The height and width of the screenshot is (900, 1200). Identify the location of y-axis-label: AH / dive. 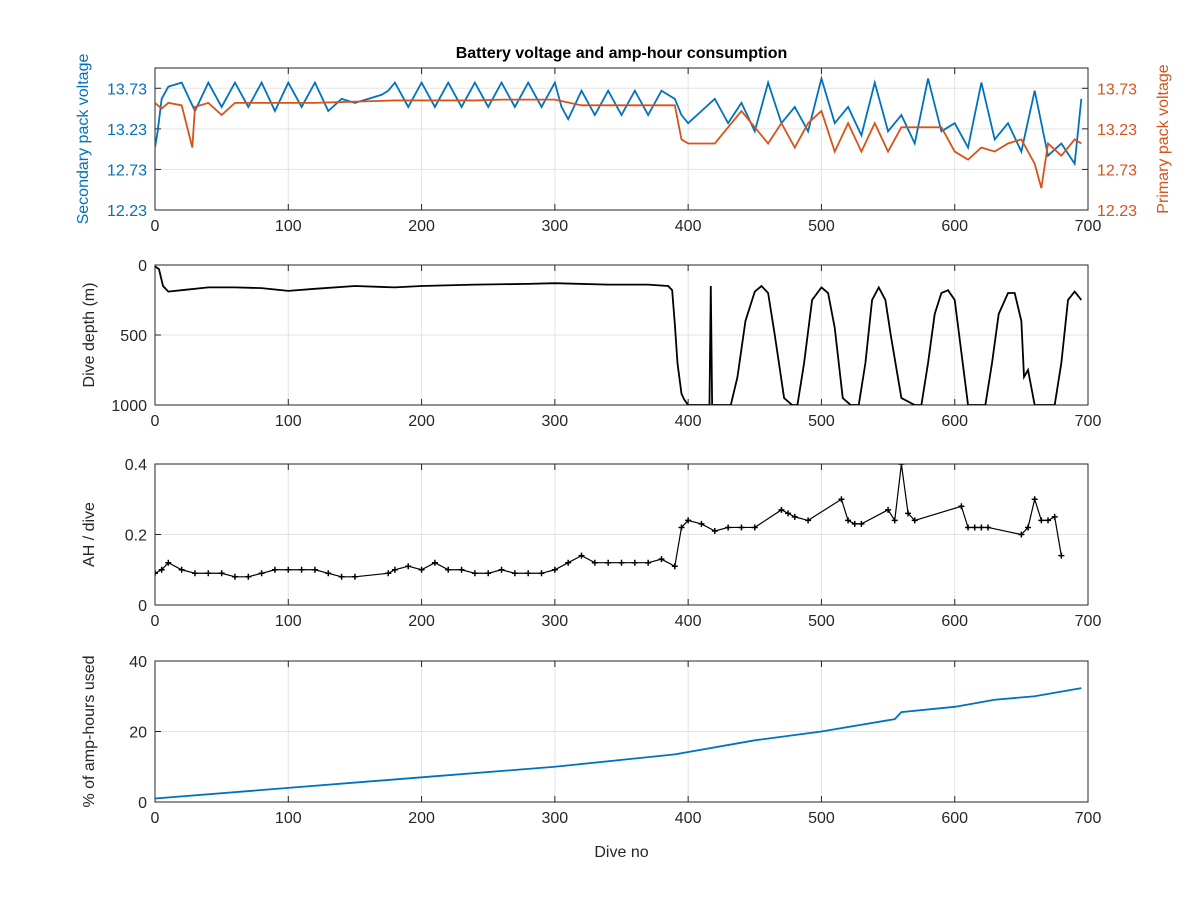
(89, 534).